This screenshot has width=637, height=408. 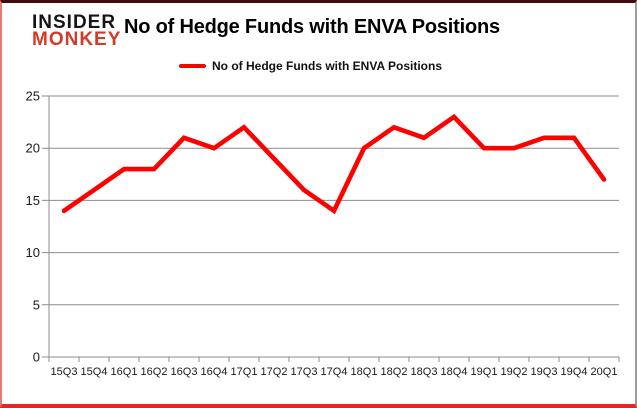 I want to click on x-axis-tick-label: 18Q2, so click(x=394, y=372).